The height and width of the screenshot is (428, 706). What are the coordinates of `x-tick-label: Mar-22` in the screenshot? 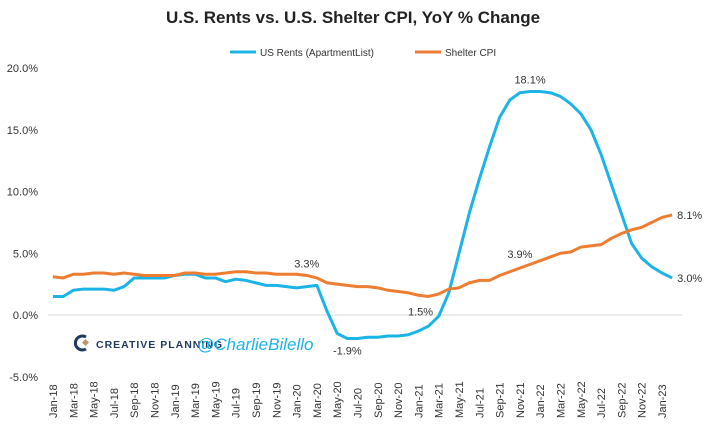 It's located at (562, 400).